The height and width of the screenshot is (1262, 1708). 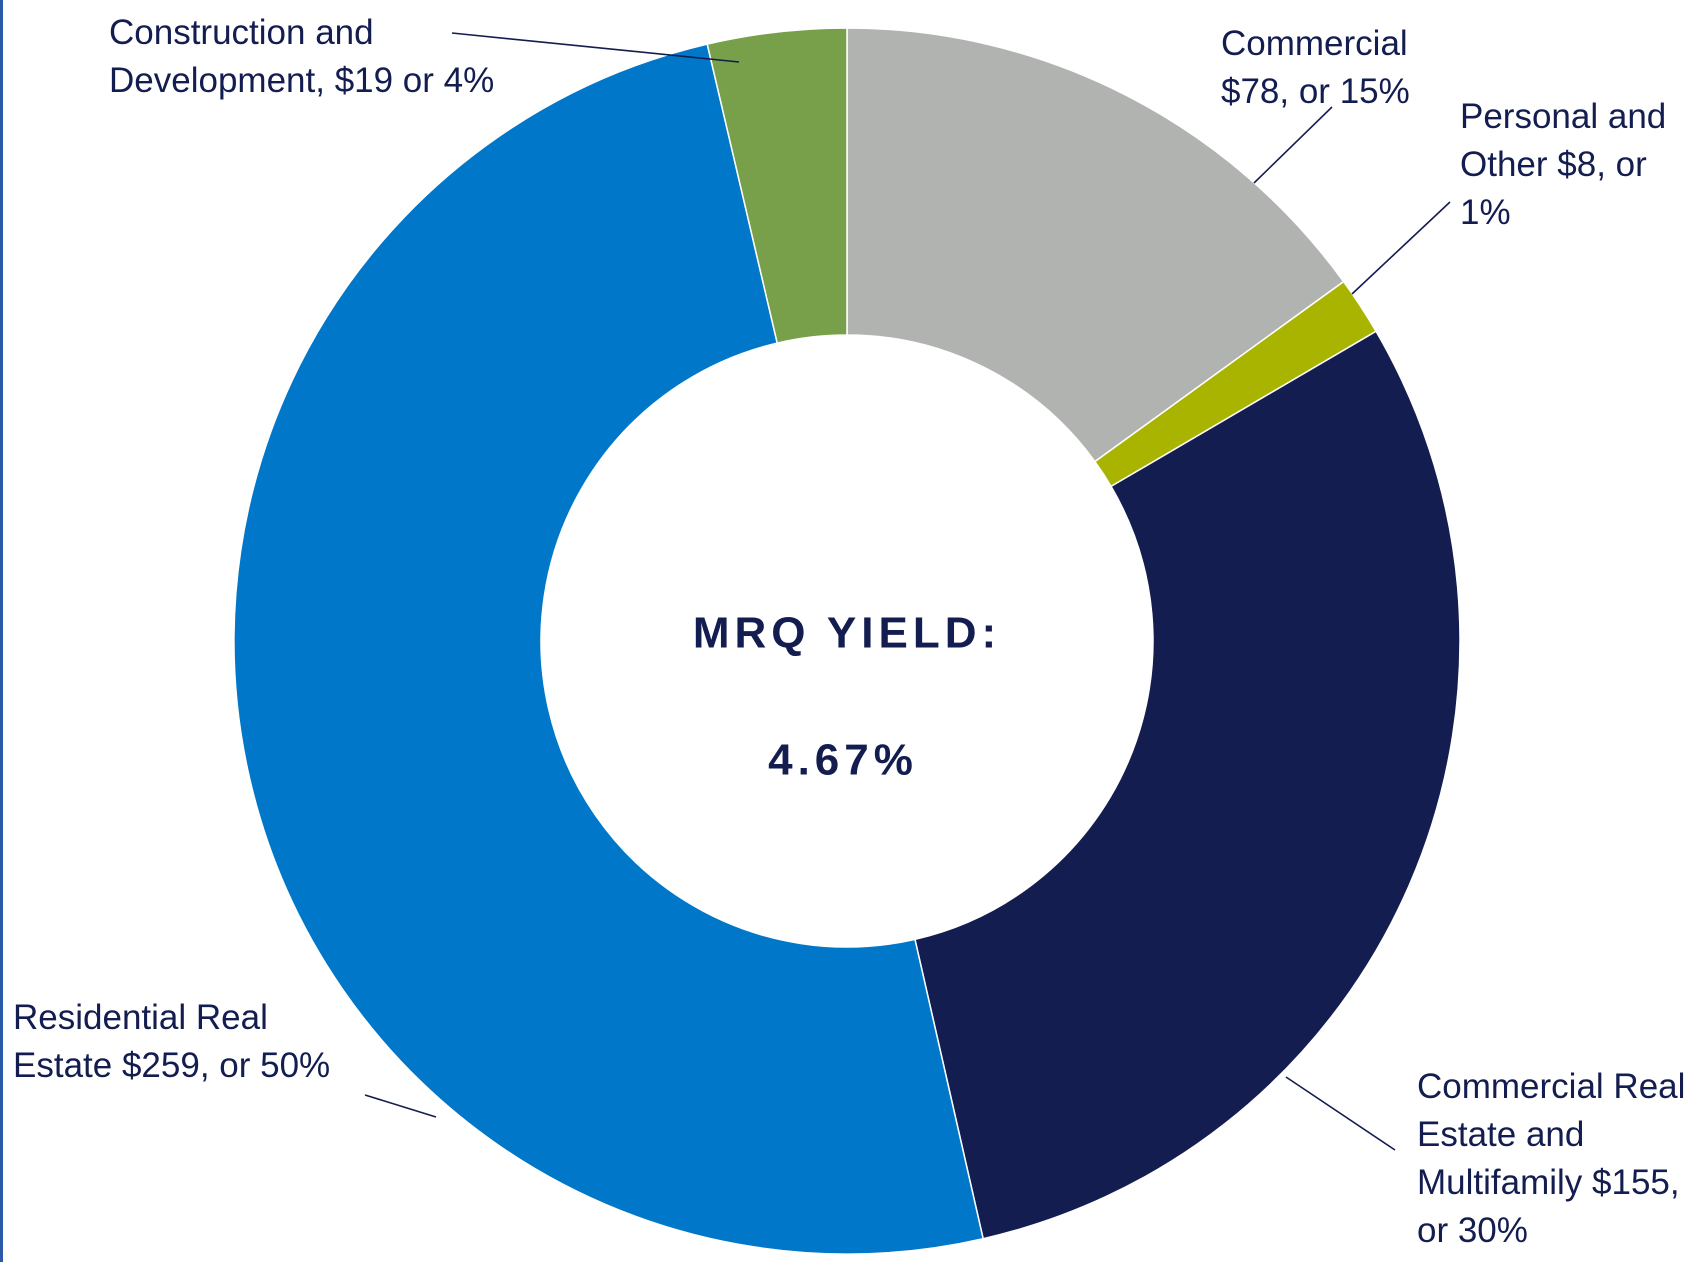 I want to click on center-label: MRQ YIELD:, so click(x=847, y=633).